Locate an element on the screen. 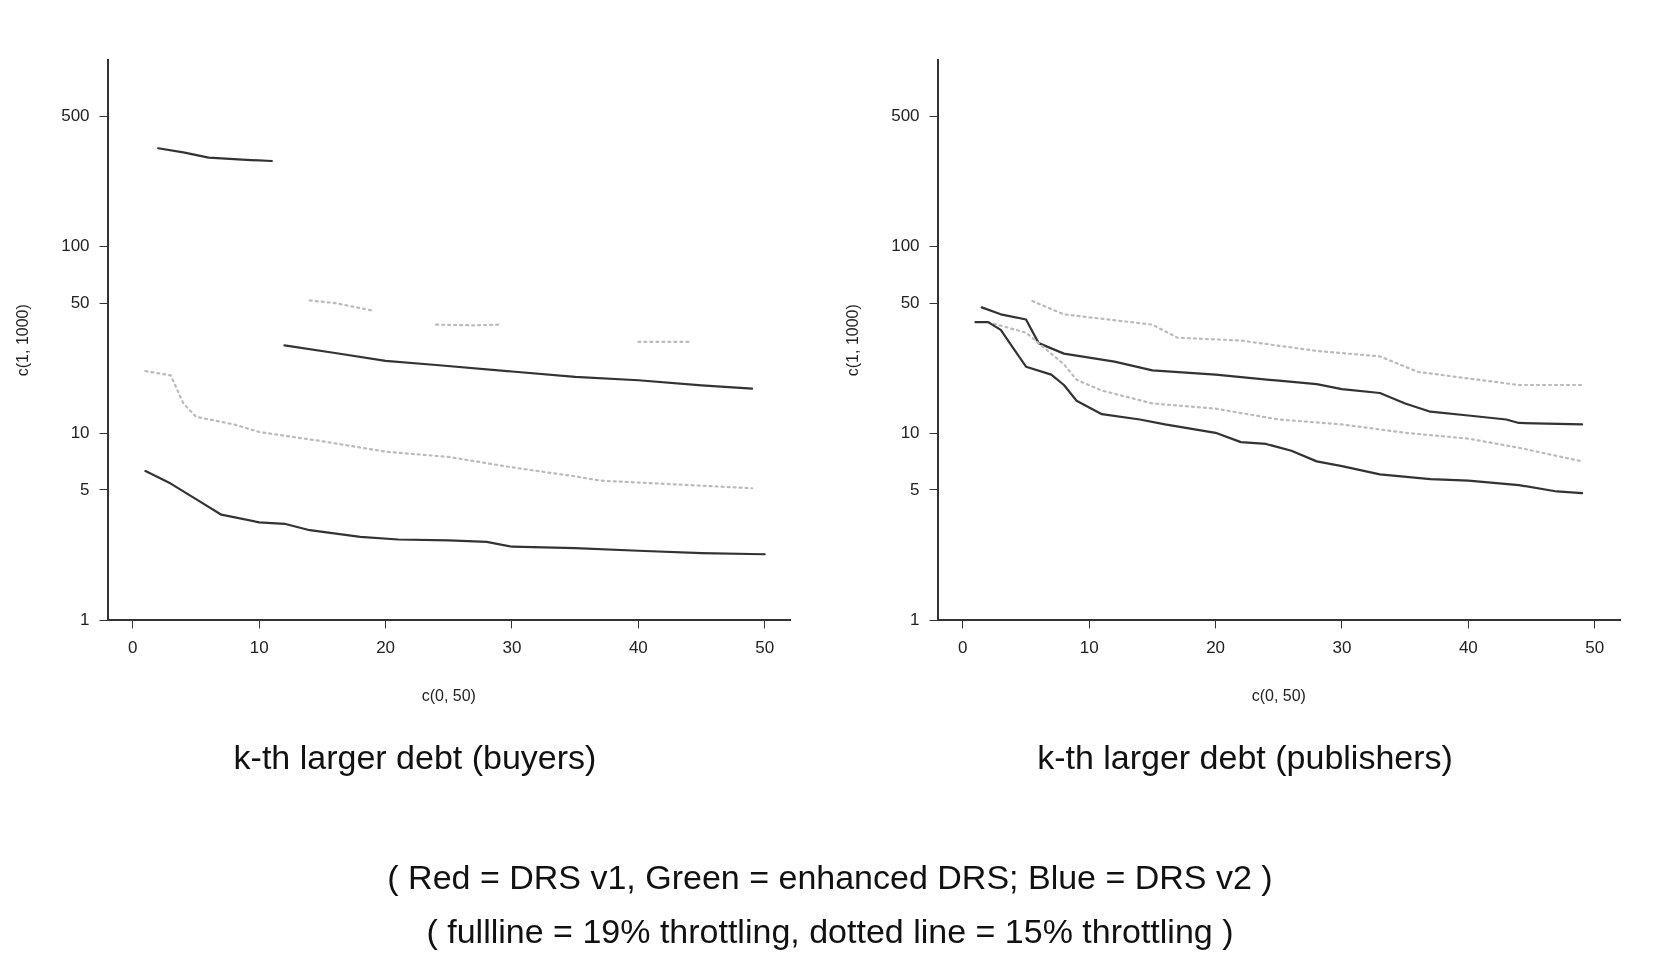  text: k-th larger debt (buyers) is located at coordinates (415, 757).